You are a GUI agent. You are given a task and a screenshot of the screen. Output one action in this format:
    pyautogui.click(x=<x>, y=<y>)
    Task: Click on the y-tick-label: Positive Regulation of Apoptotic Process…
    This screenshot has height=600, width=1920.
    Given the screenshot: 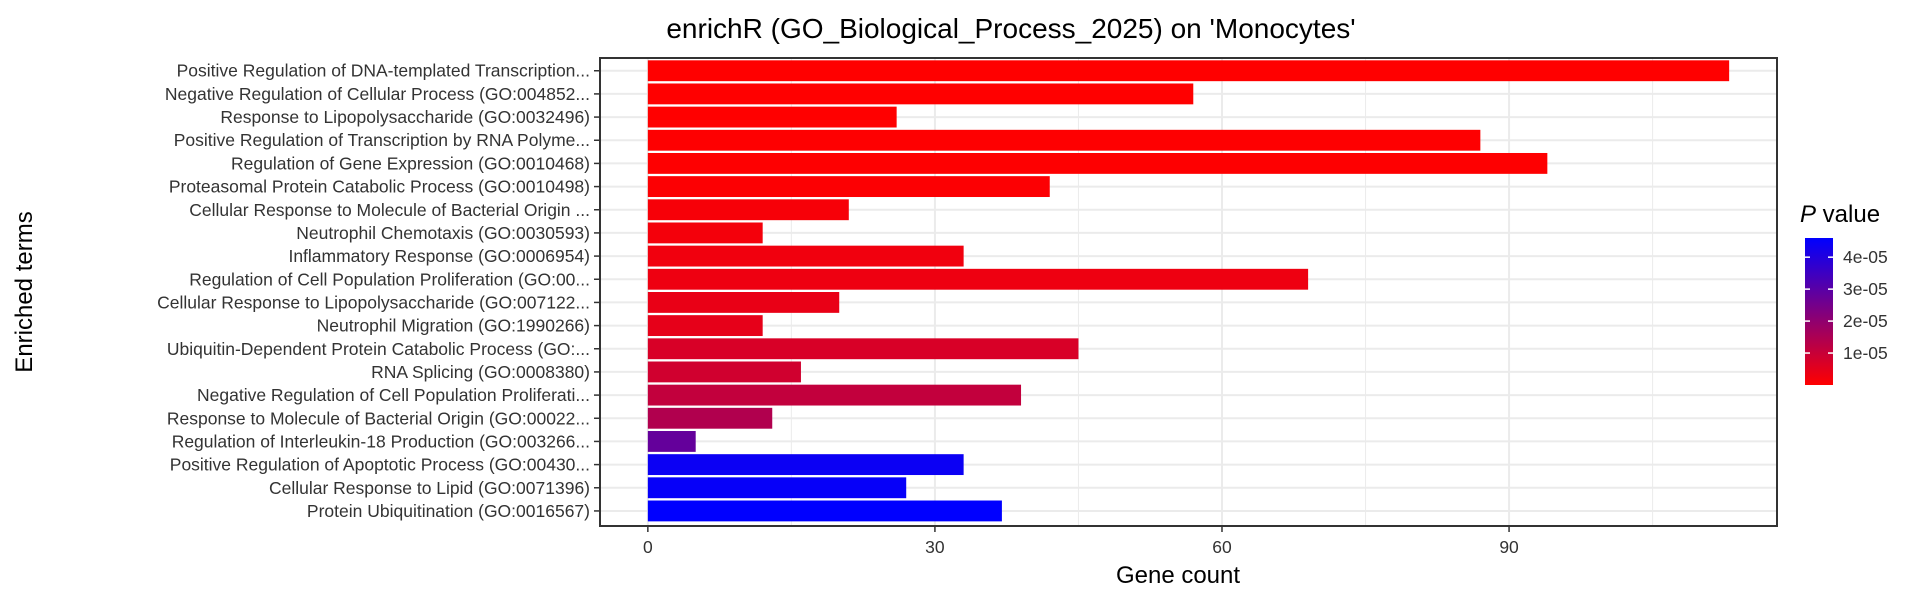 What is the action you would take?
    pyautogui.click(x=380, y=465)
    